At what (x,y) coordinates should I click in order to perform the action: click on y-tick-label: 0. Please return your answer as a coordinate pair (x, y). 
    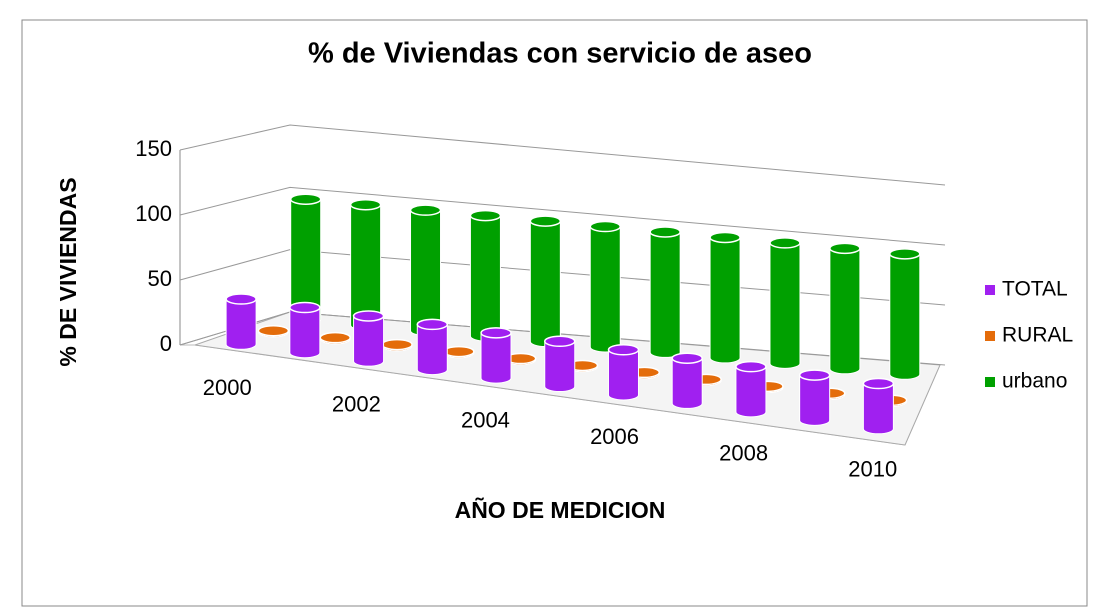
    Looking at the image, I should click on (166, 343).